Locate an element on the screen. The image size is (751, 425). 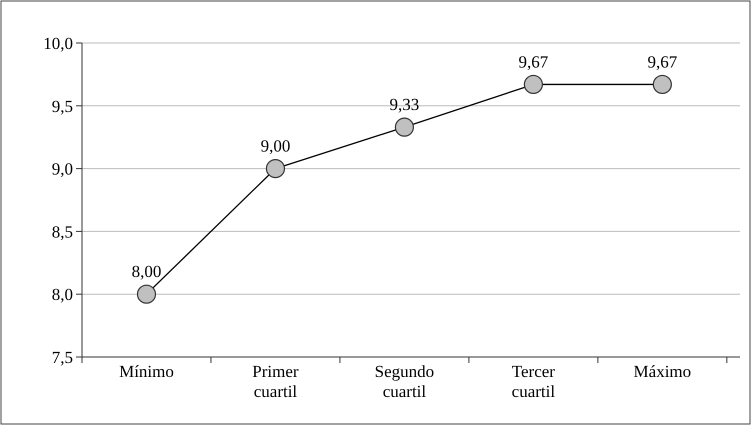
data-label: 9,33 is located at coordinates (405, 104).